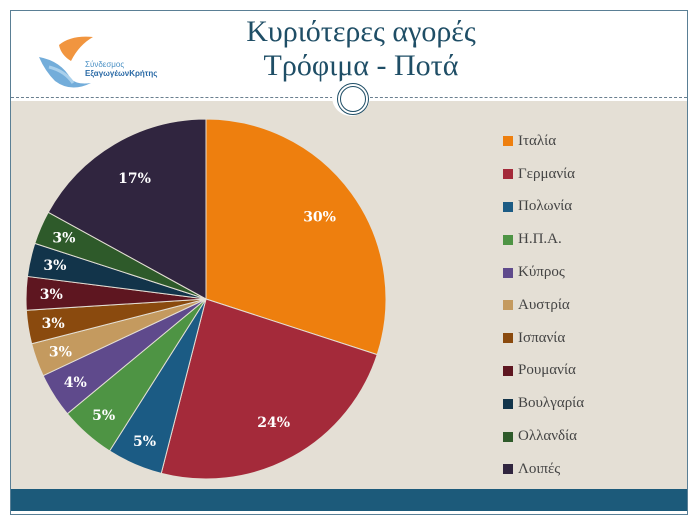  What do you see at coordinates (361, 65) in the screenshot?
I see `title-line2: Τρόφιμα - Ποτά` at bounding box center [361, 65].